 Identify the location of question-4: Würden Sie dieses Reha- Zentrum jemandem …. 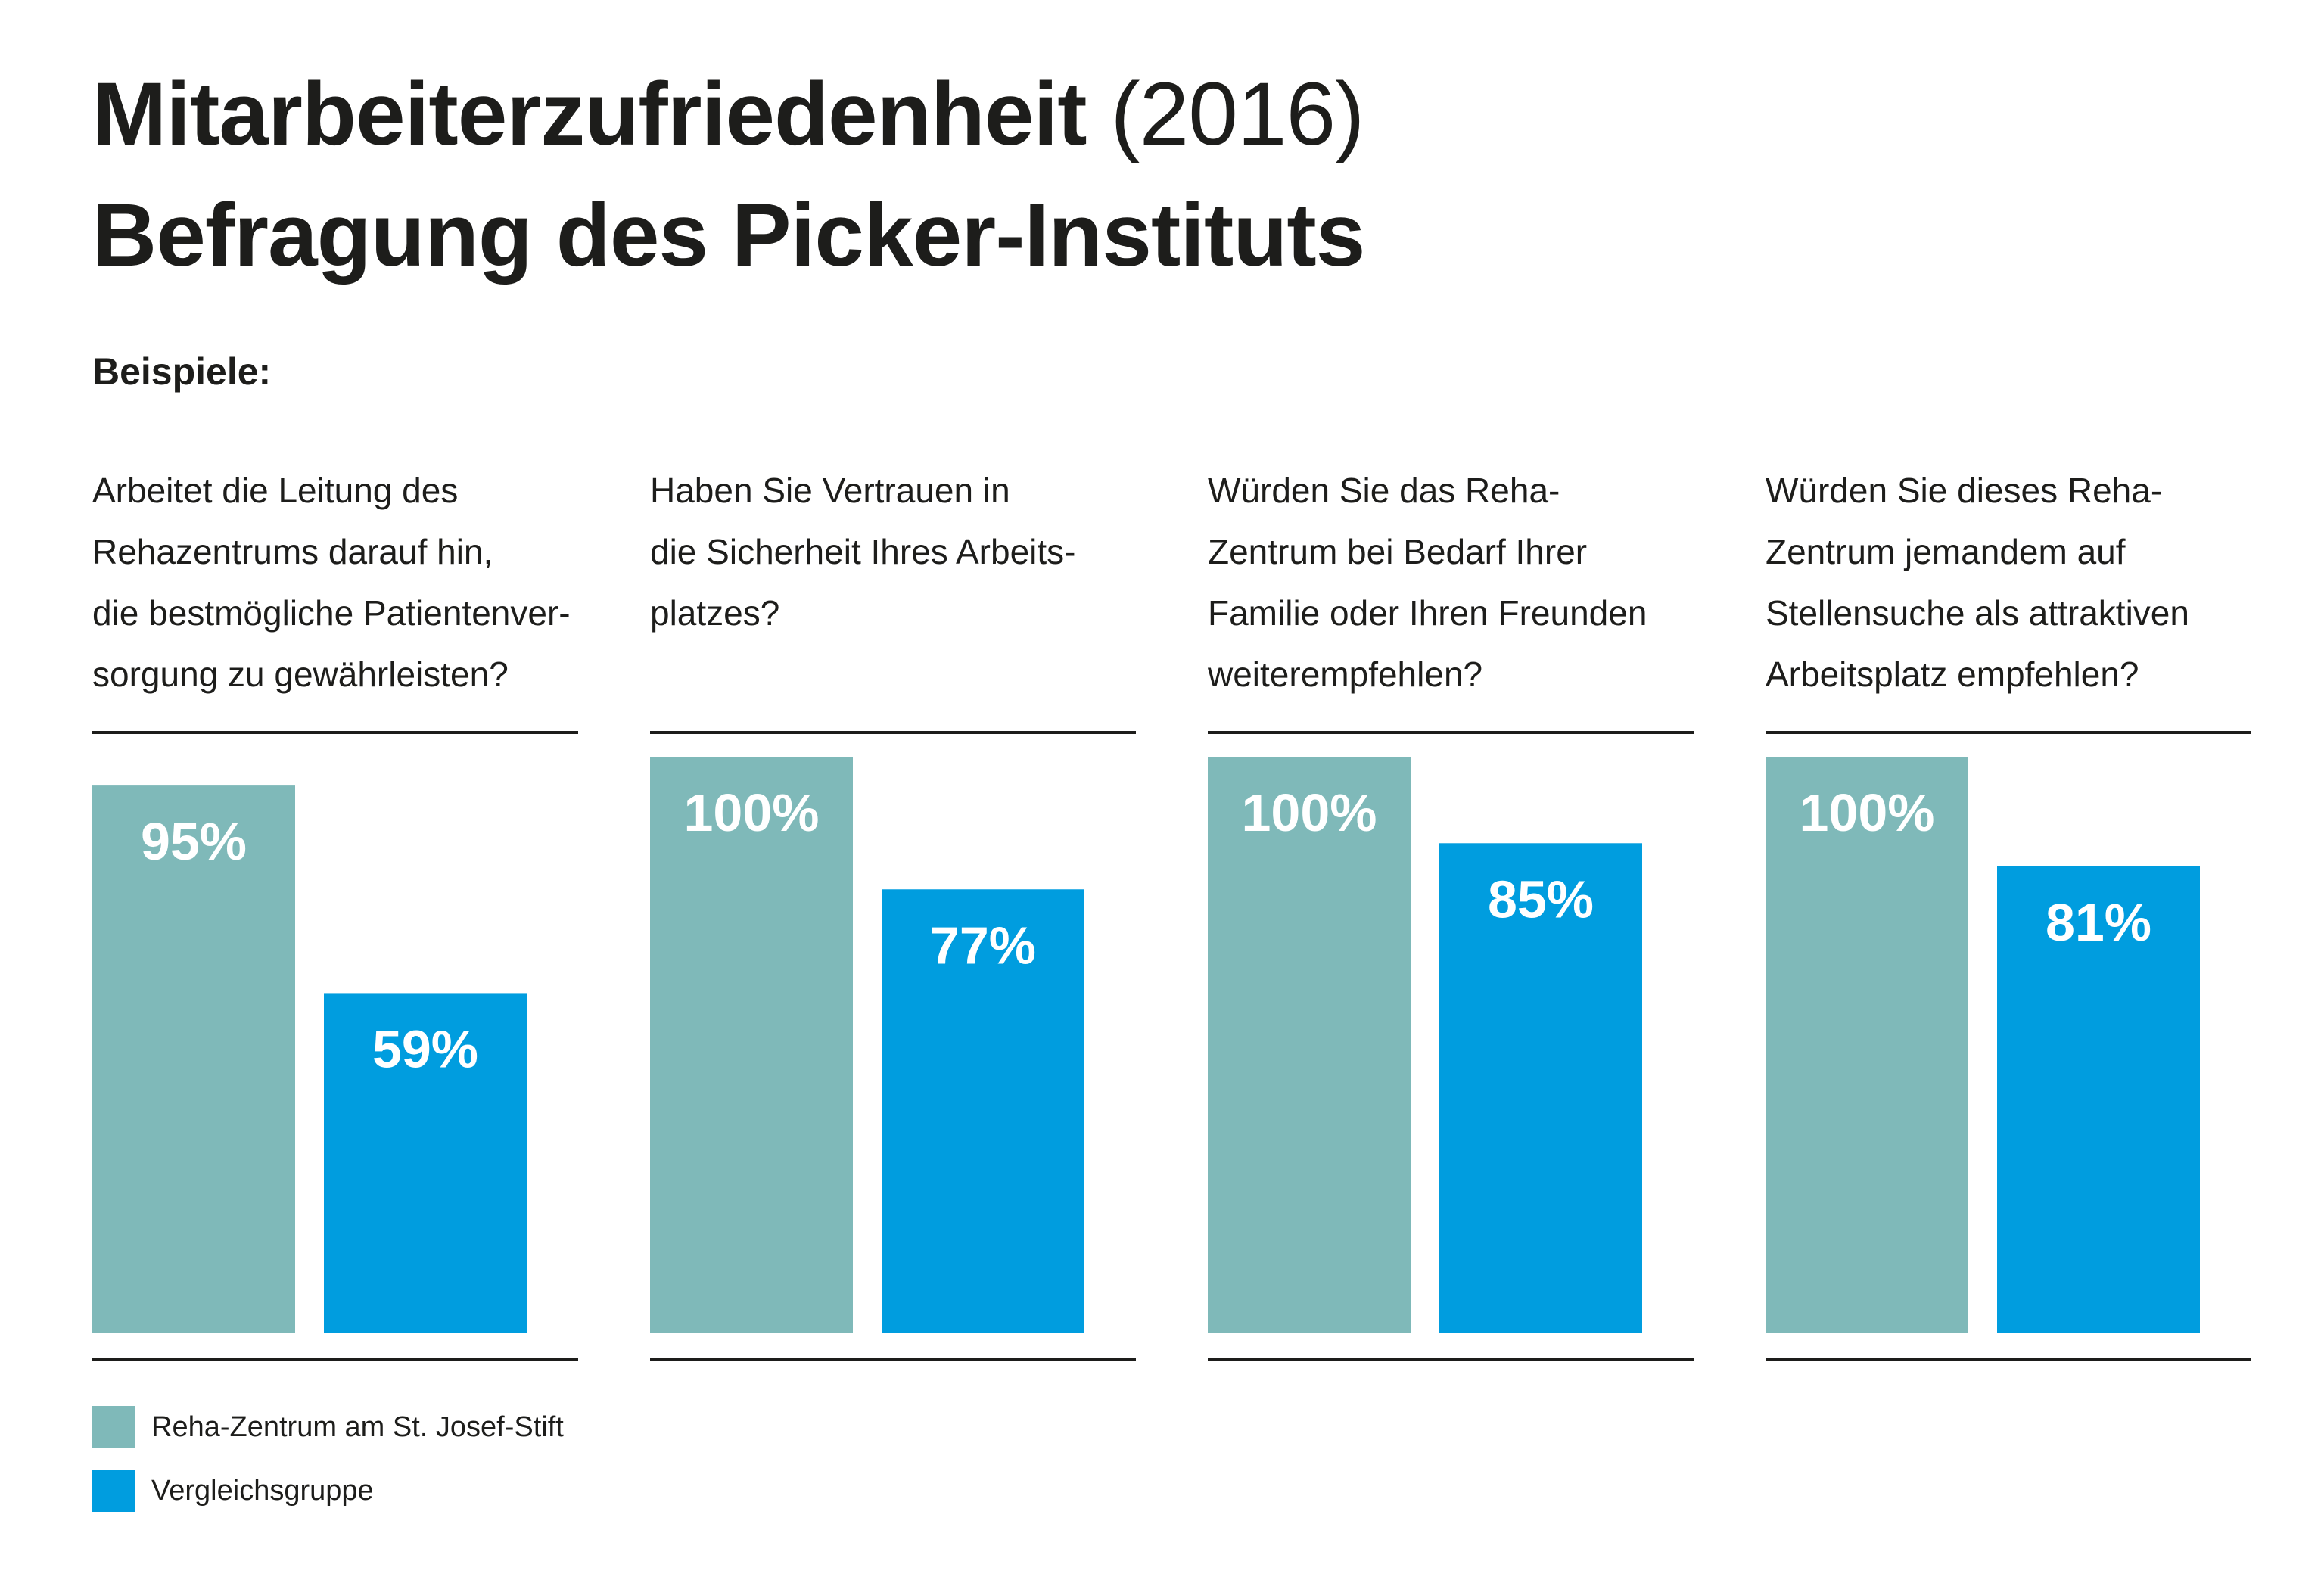
(2023, 582).